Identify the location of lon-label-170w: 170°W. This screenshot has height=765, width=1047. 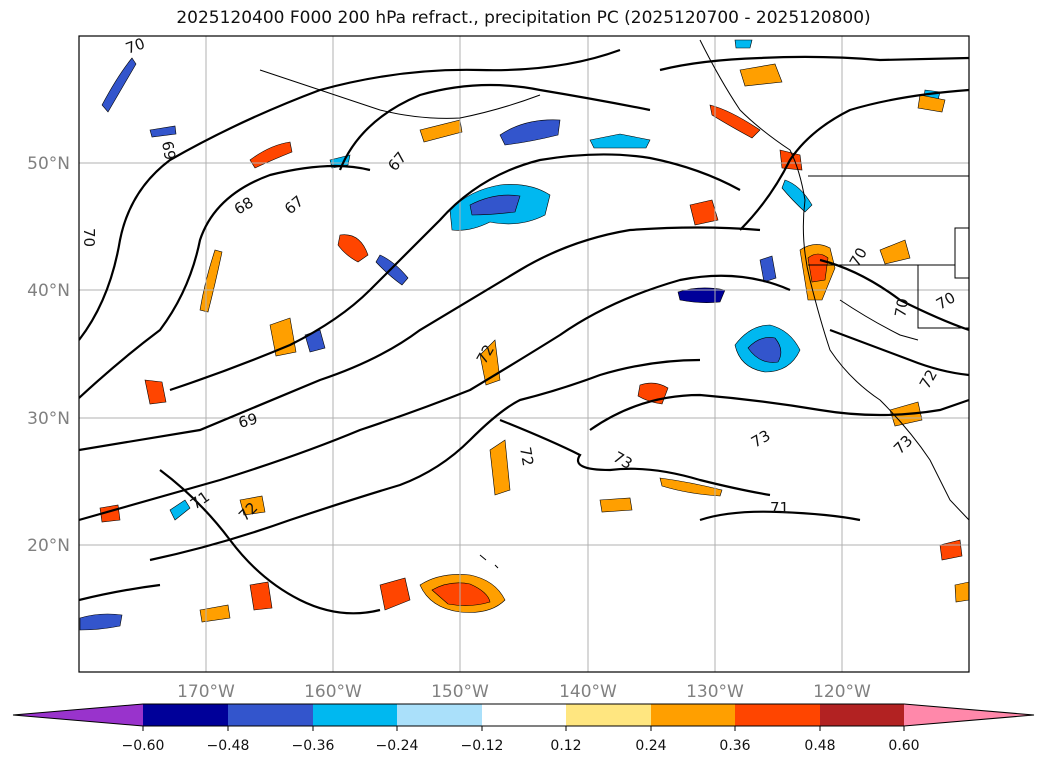
(206, 692).